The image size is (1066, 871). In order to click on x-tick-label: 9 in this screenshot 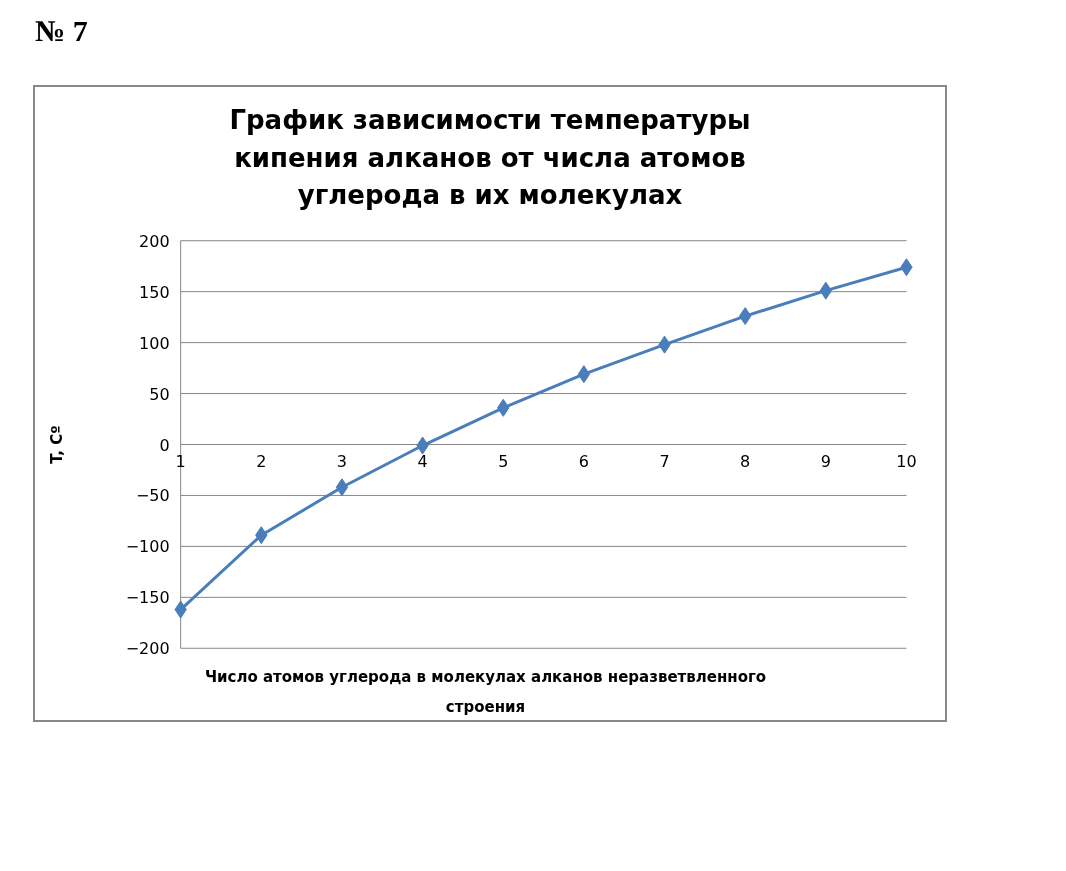, I will do `click(825, 461)`.